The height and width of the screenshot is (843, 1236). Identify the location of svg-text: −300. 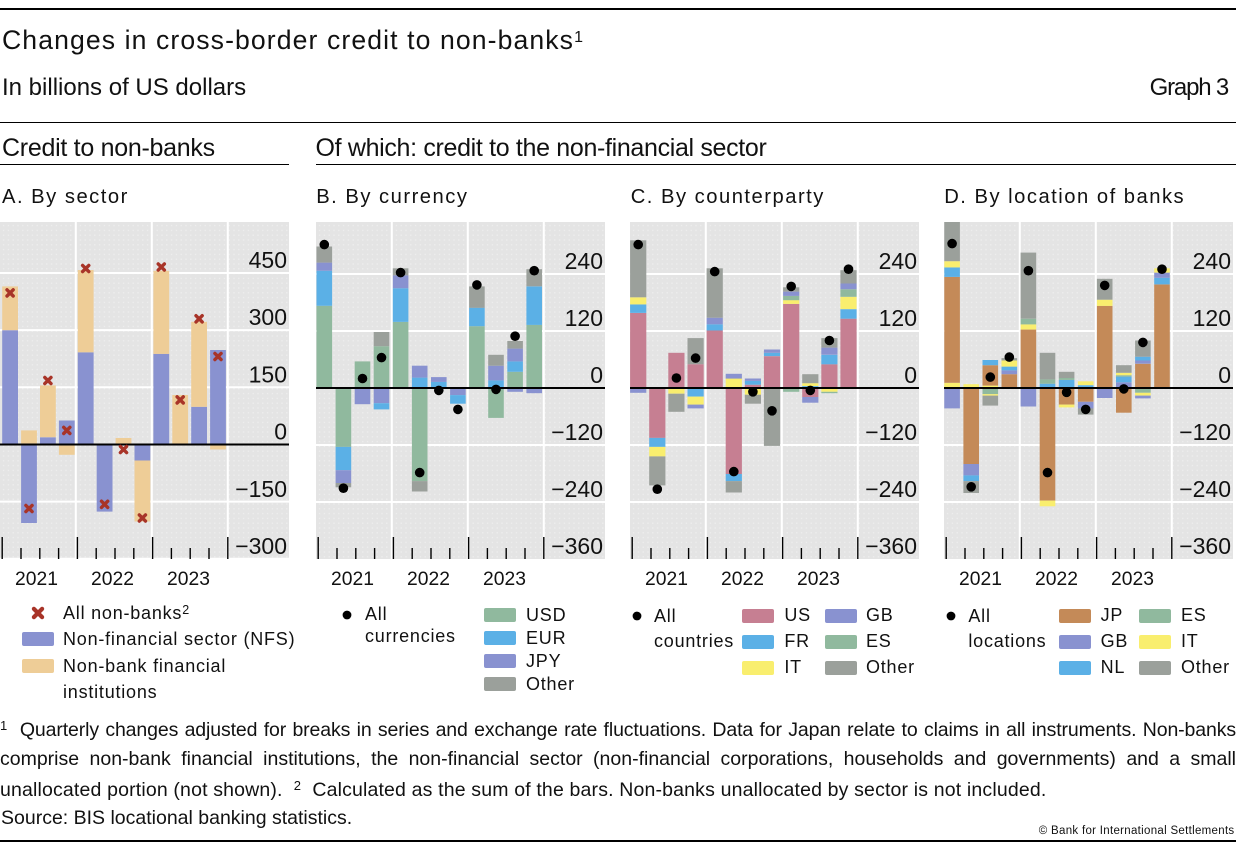
(261, 546).